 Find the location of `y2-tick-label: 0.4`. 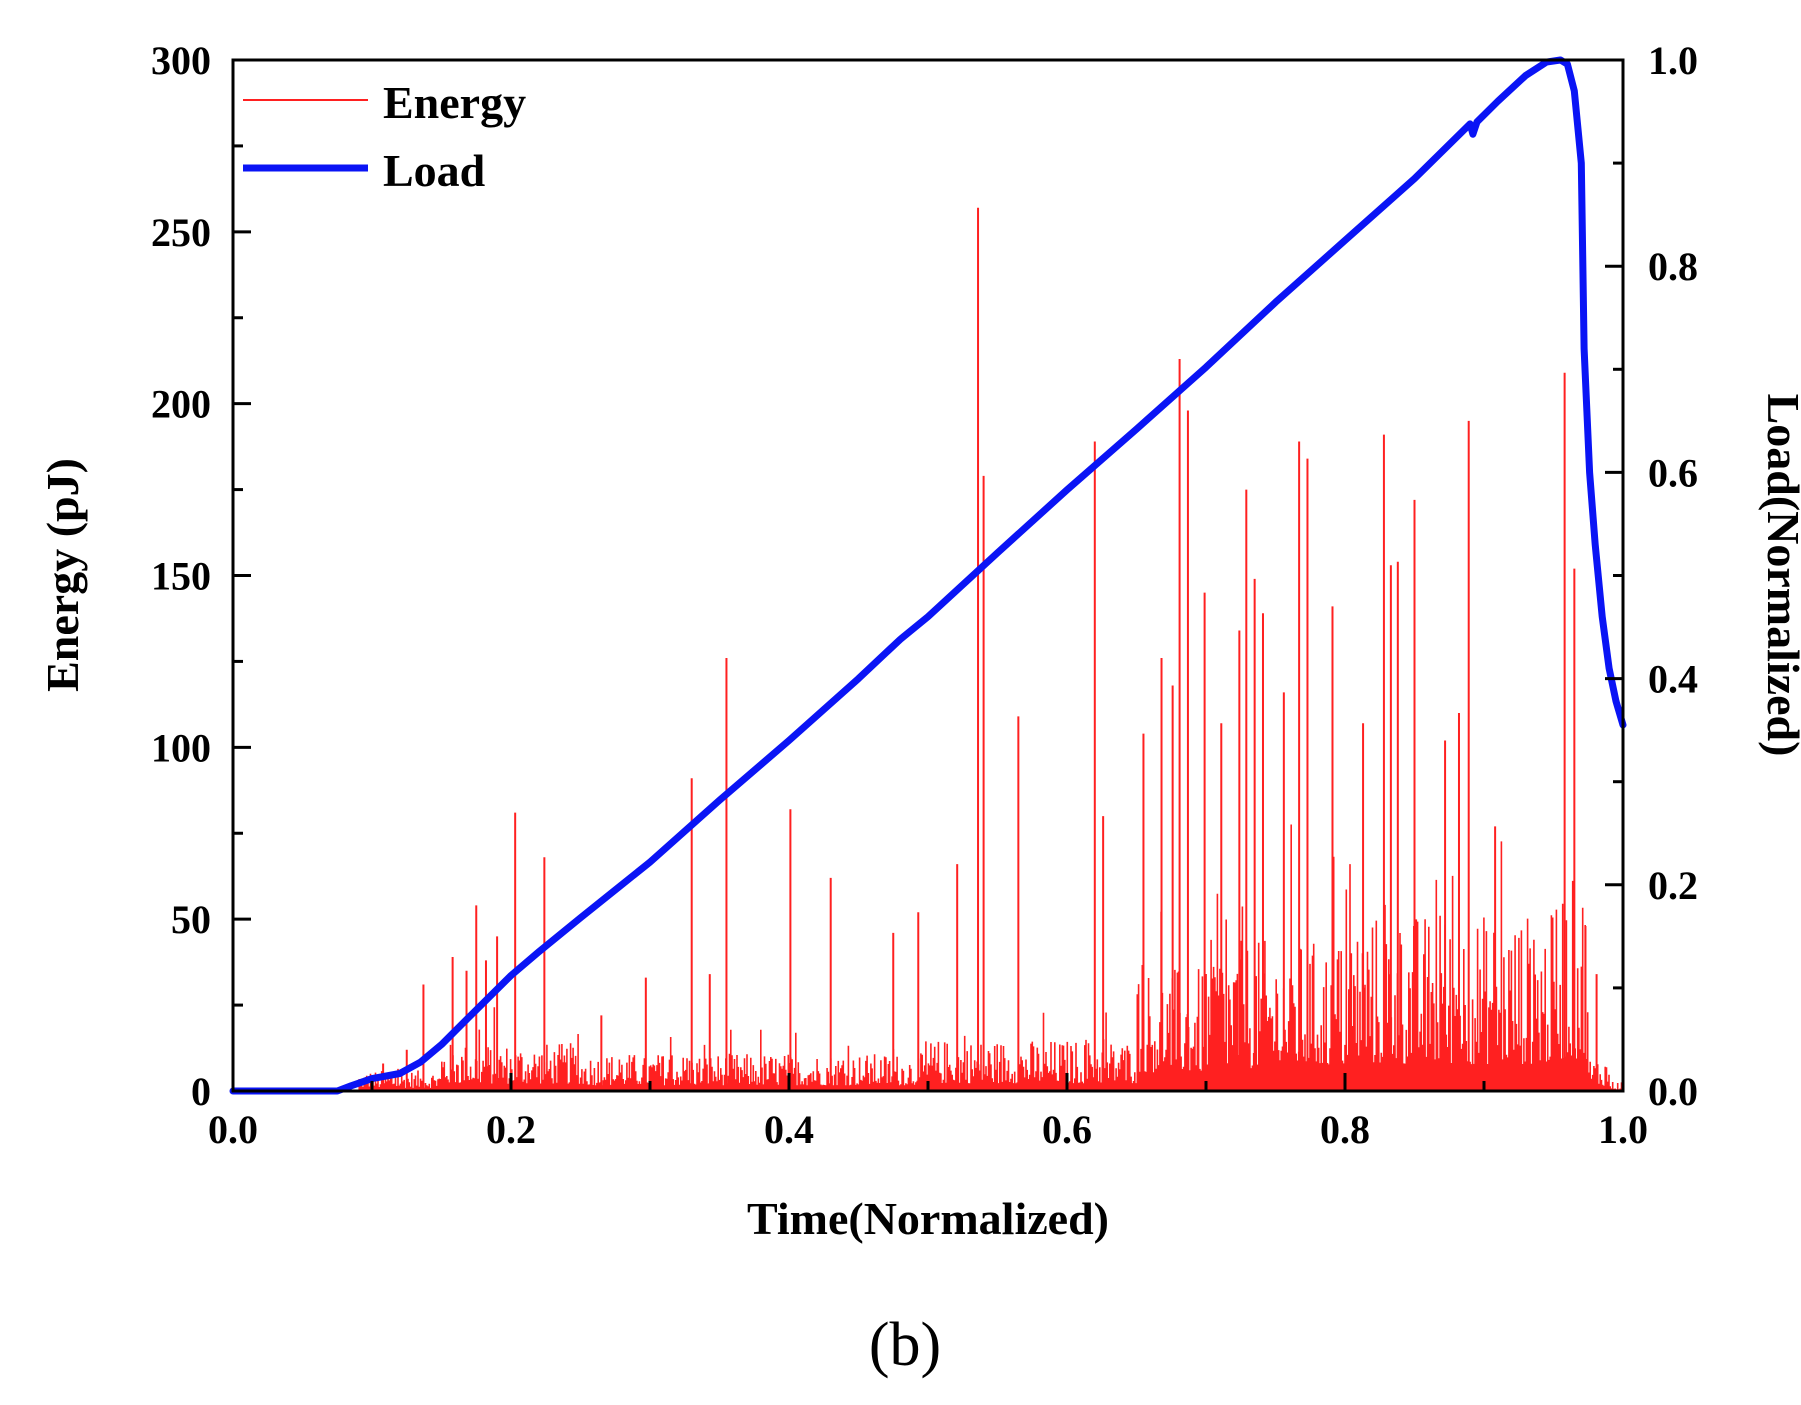

y2-tick-label: 0.4 is located at coordinates (1673, 679).